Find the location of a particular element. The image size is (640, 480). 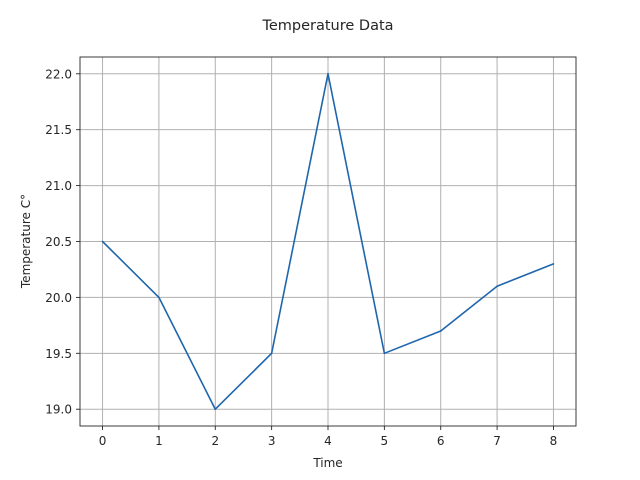

x-tick-label: 0 is located at coordinates (103, 441).